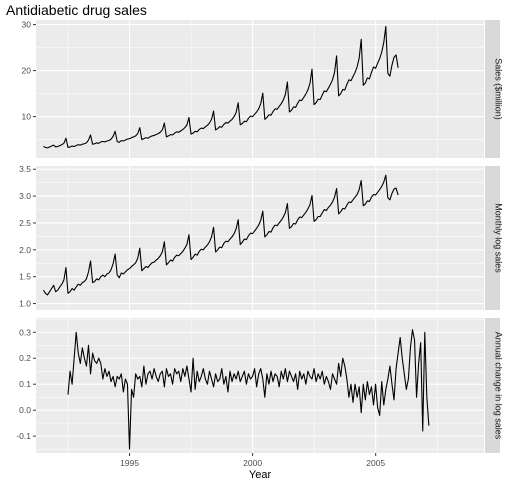 Image resolution: width=507 pixels, height=481 pixels. What do you see at coordinates (27, 117) in the screenshot?
I see `y-tick-label: 10` at bounding box center [27, 117].